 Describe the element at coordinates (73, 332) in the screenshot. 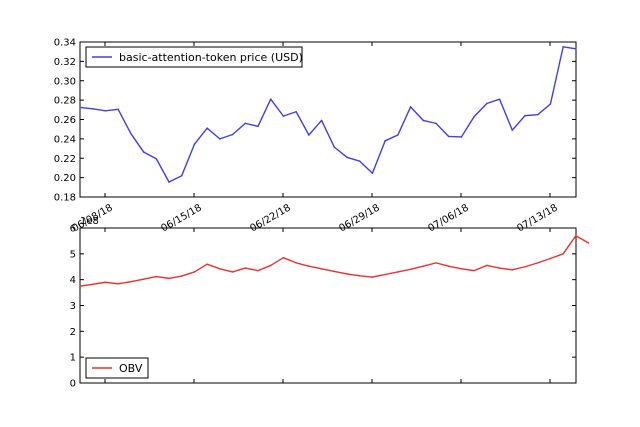

I see `y-tick-label-1-2: 2` at that location.